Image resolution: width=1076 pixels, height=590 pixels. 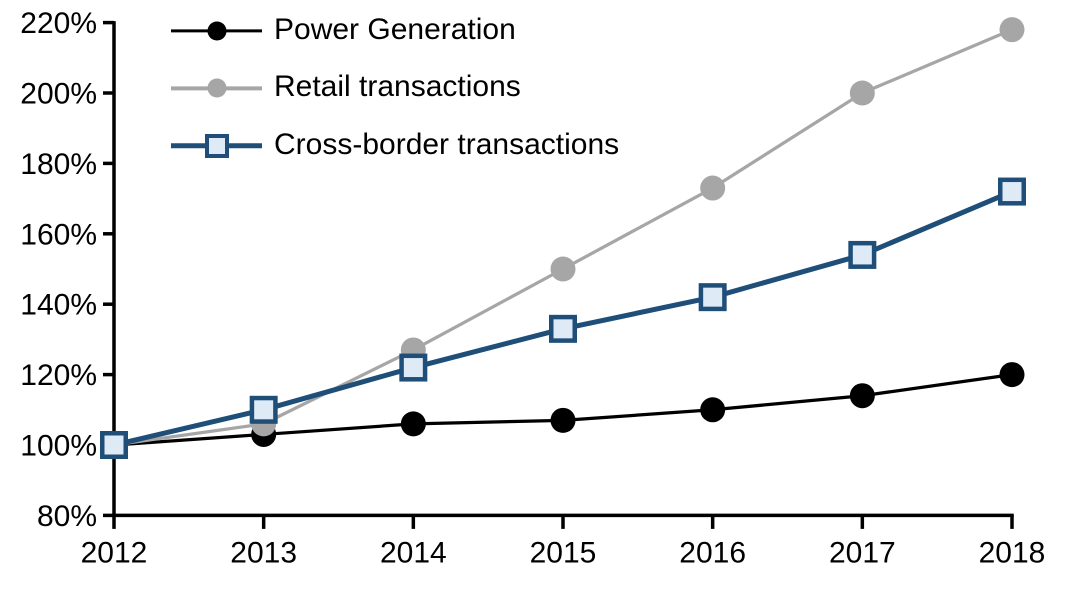 I want to click on y-tick-label: 180%, so click(x=58, y=164).